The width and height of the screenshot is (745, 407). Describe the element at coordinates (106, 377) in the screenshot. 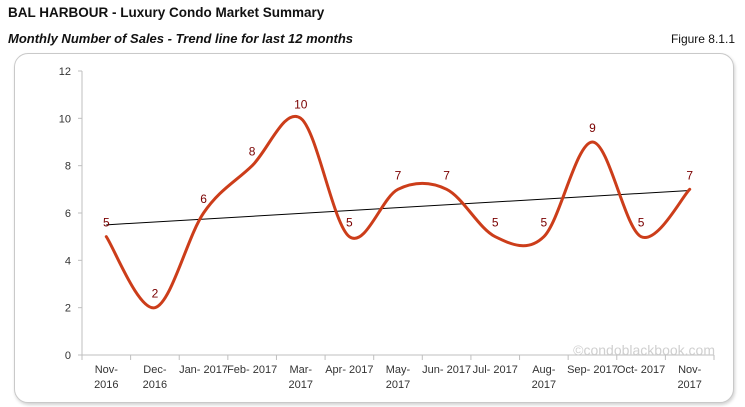

I see `x-tick-label: Nov-2016` at that location.